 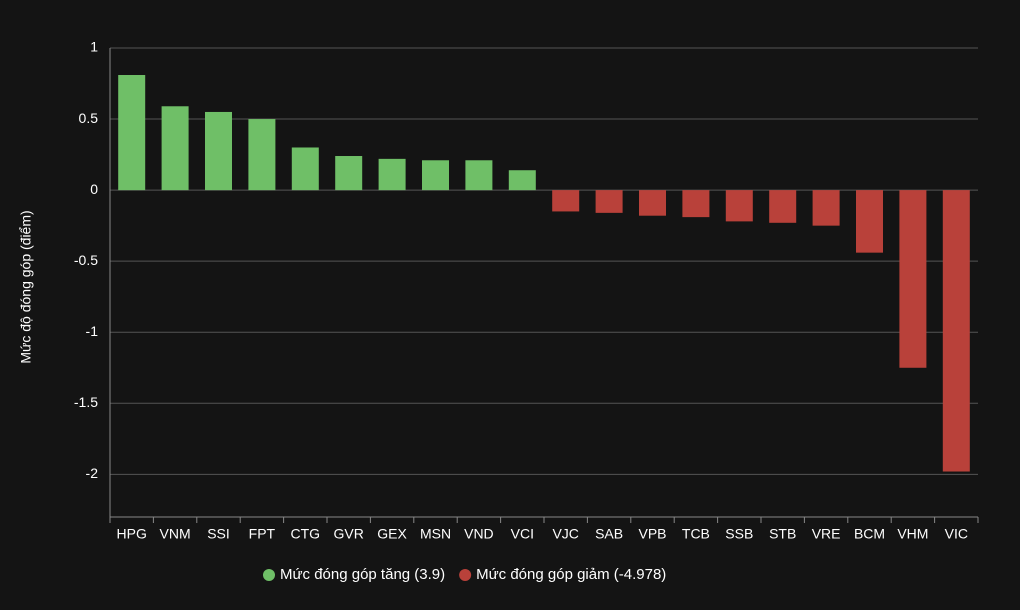 What do you see at coordinates (89, 118) in the screenshot?
I see `y-tick-label: 0.5` at bounding box center [89, 118].